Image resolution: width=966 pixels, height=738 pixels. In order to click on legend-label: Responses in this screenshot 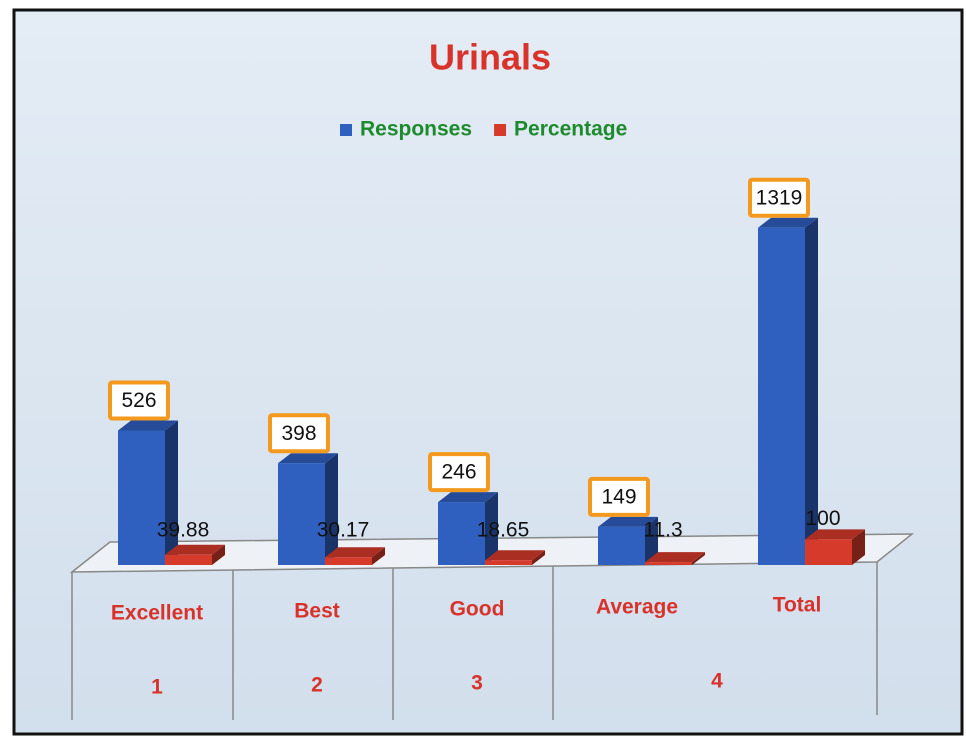, I will do `click(416, 129)`.